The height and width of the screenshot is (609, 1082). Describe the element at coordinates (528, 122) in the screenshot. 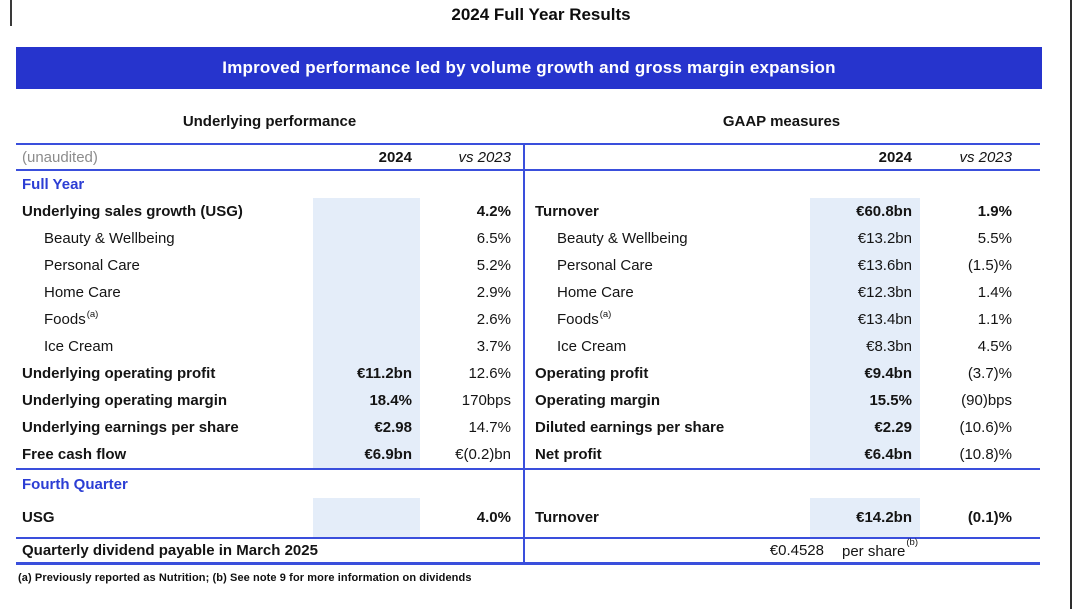

I see `table-group-titles: Underlying performance GAAP measures` at that location.